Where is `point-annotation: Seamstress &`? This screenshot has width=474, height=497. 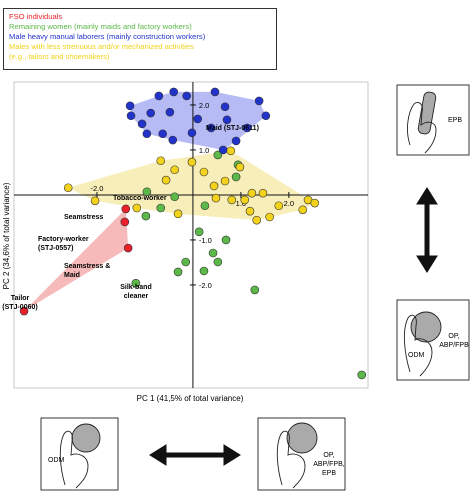
point-annotation: Seamstress & is located at coordinates (87, 266).